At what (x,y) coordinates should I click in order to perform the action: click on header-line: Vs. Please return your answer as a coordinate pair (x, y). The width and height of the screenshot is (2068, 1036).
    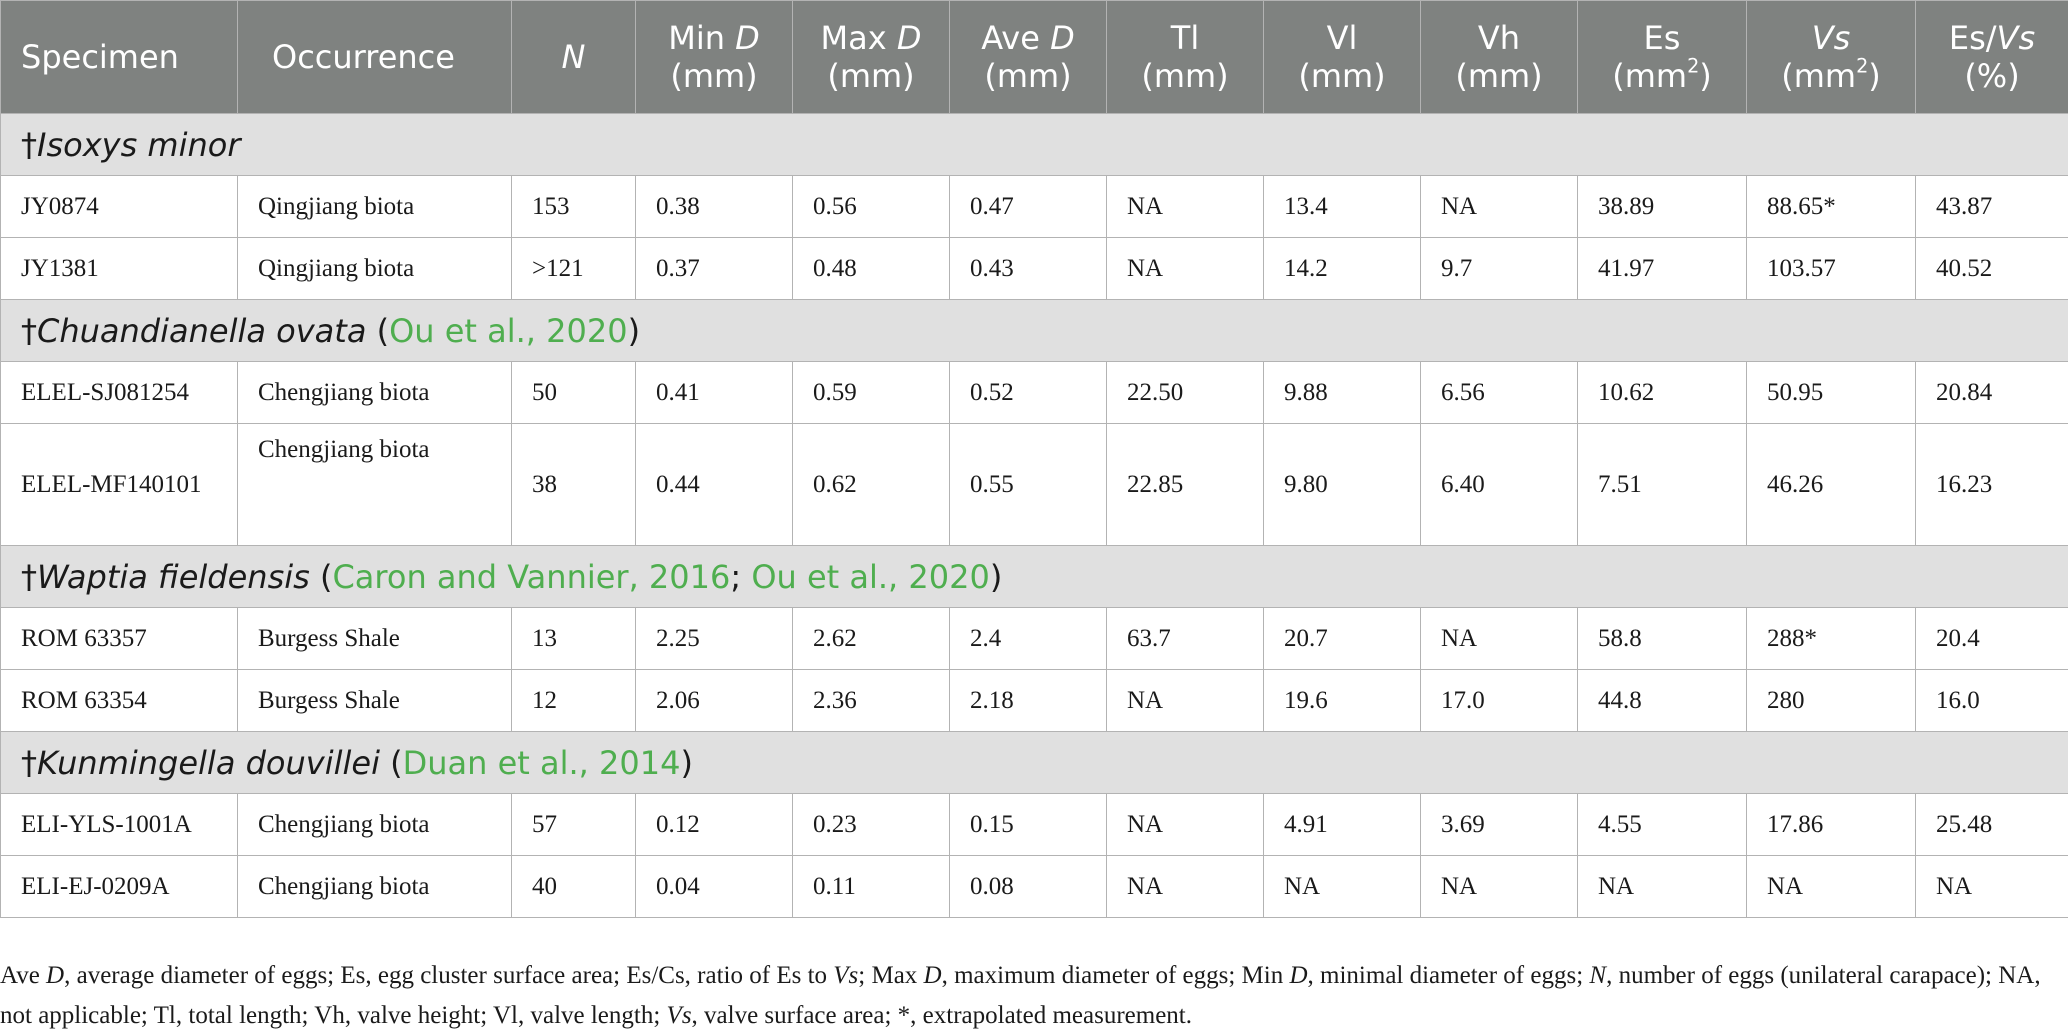
    Looking at the image, I should click on (1831, 38).